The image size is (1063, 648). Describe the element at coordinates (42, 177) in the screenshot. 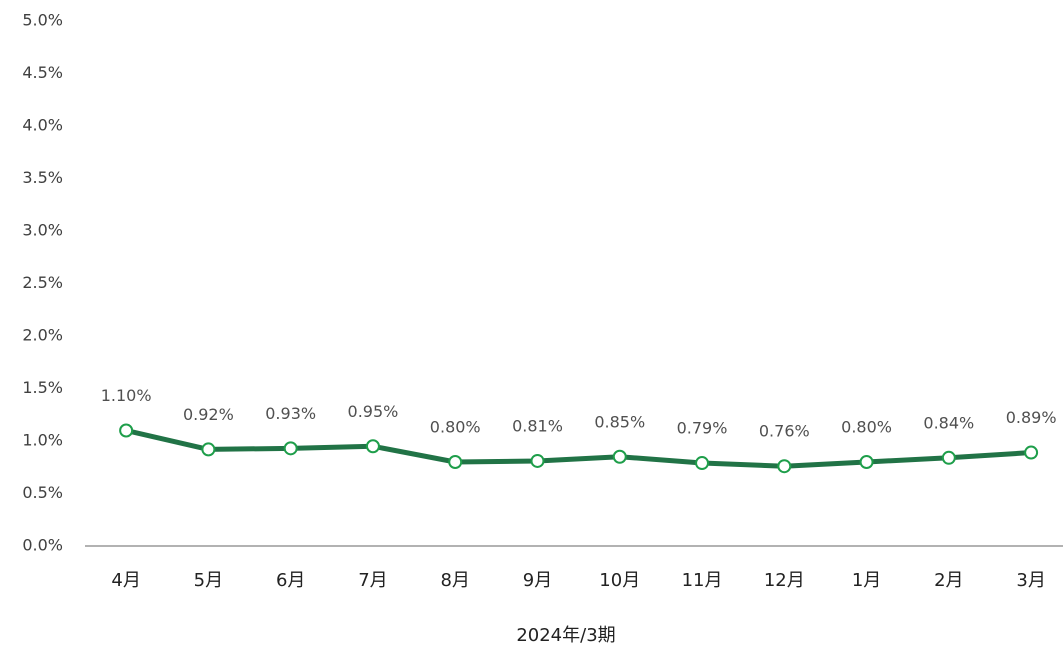

I see `y-tick-label: 3.5%` at that location.